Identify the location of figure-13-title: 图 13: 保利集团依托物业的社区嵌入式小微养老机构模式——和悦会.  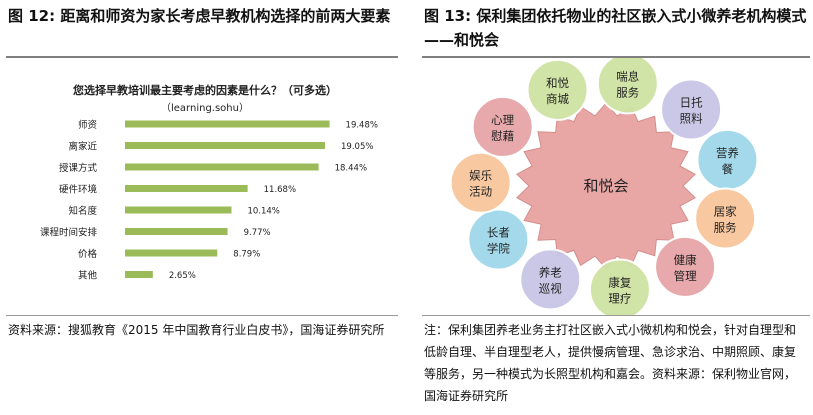
(615, 28).